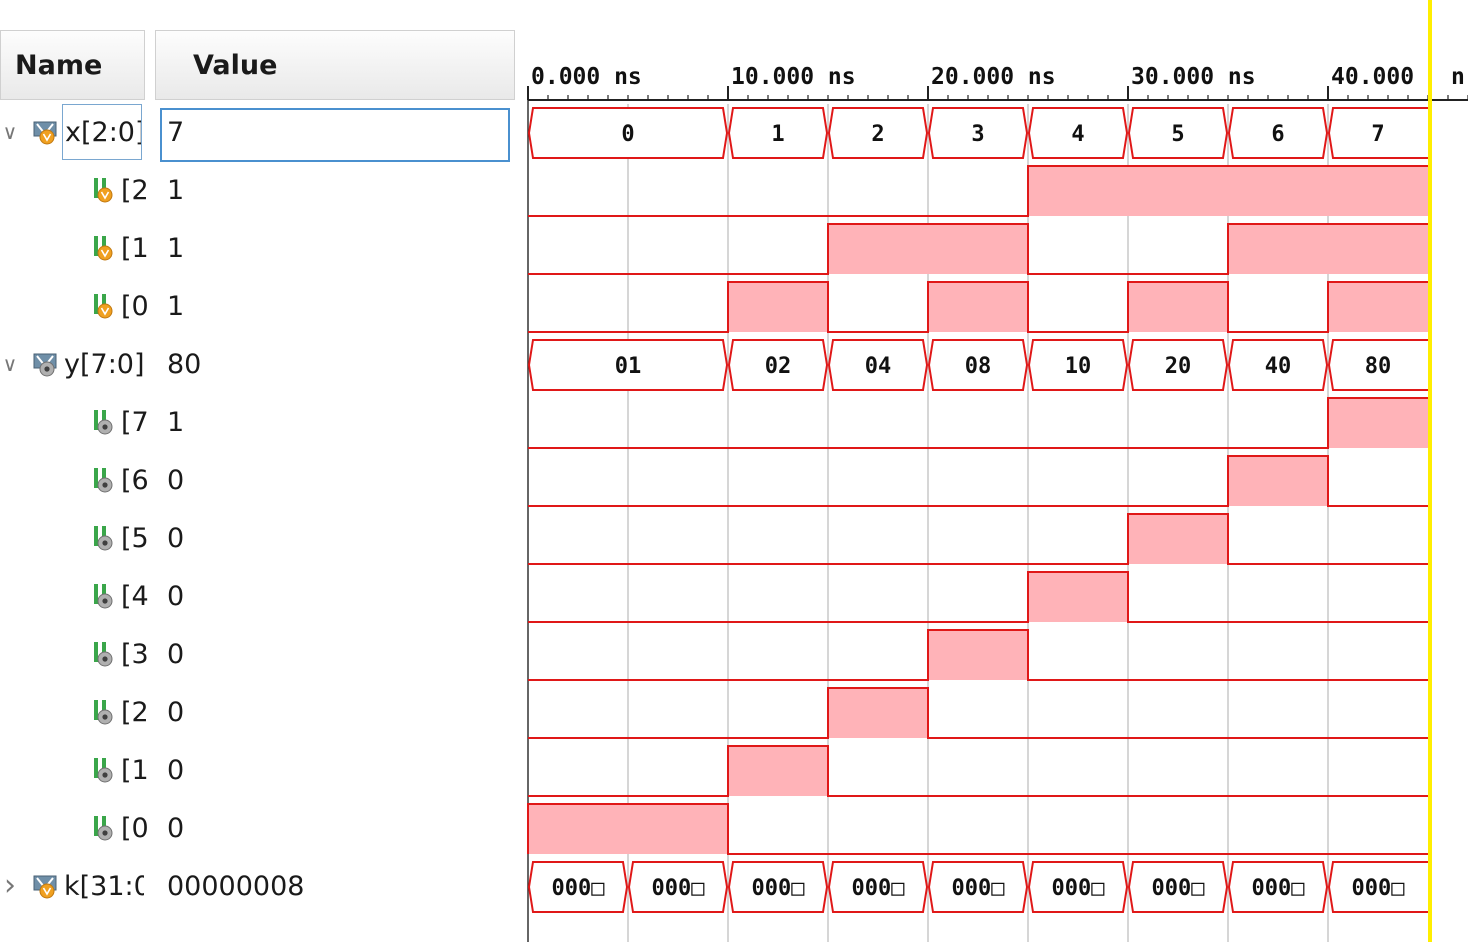 This screenshot has width=1468, height=942. I want to click on signal-name: k[31:0, so click(104, 886).